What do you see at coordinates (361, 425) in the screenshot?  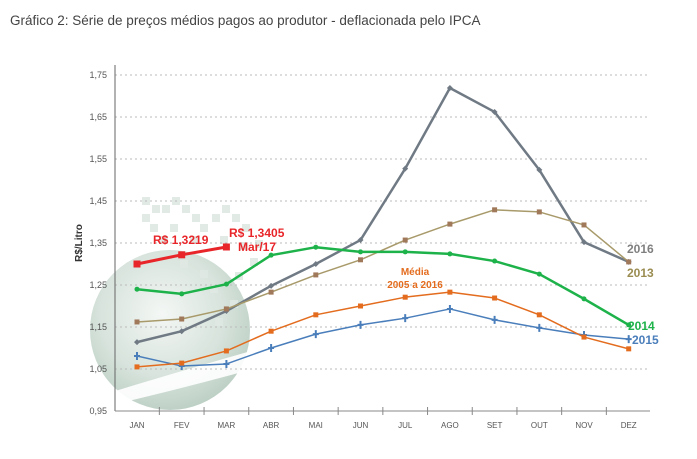 I see `x-tick-label: JUN` at bounding box center [361, 425].